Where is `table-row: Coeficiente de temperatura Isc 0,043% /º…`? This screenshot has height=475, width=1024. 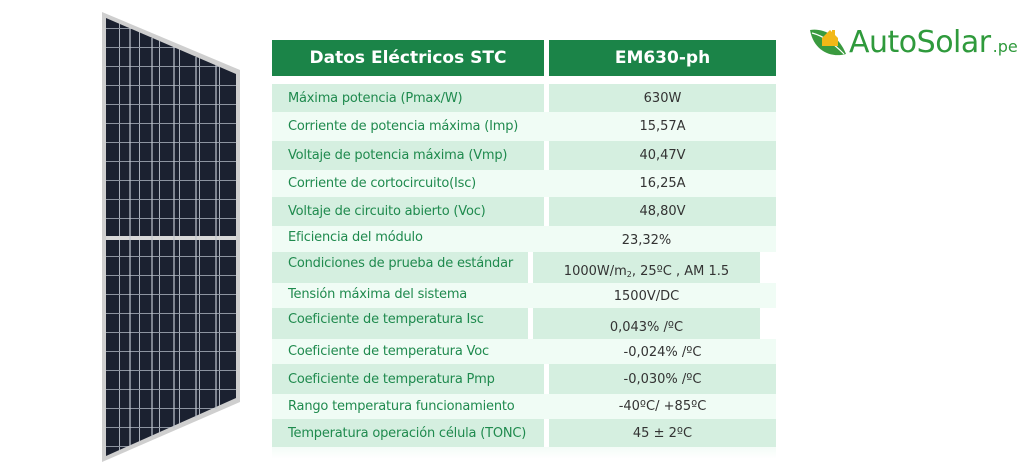
table-row: Coeficiente de temperatura Isc 0,043% /º… is located at coordinates (524, 323).